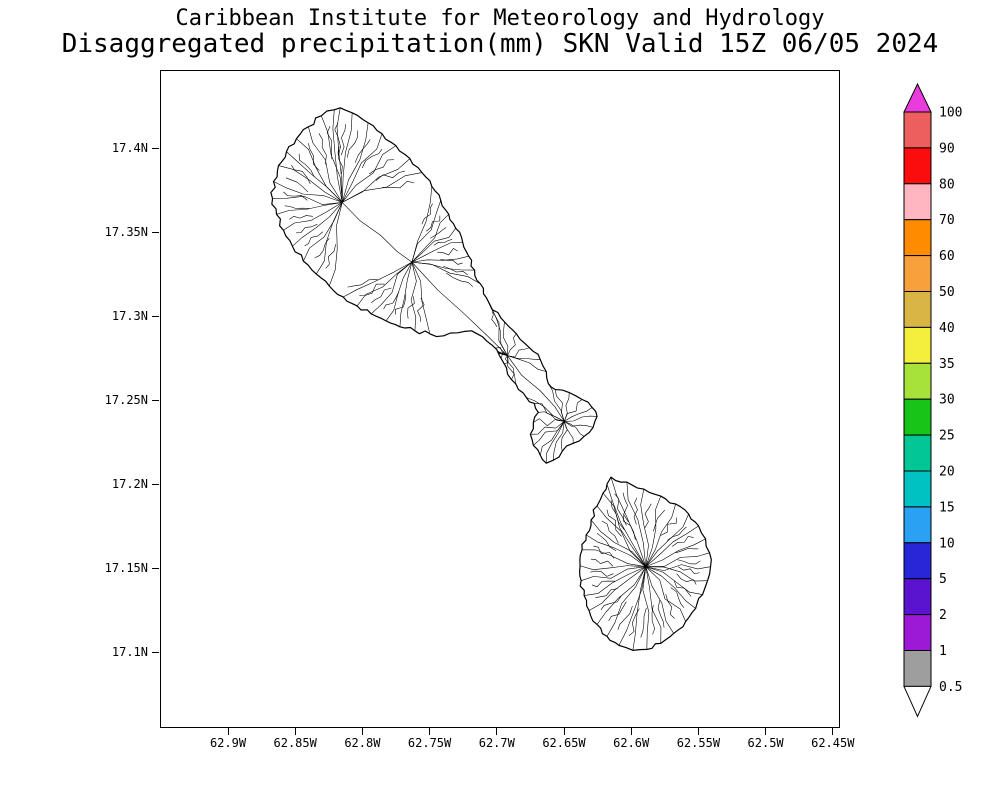  I want to click on precipitation-colorbar: 100 90 80 70 60 50 40 35 30 25 20 15 10 5 2 1 0.5, so click(932, 400).